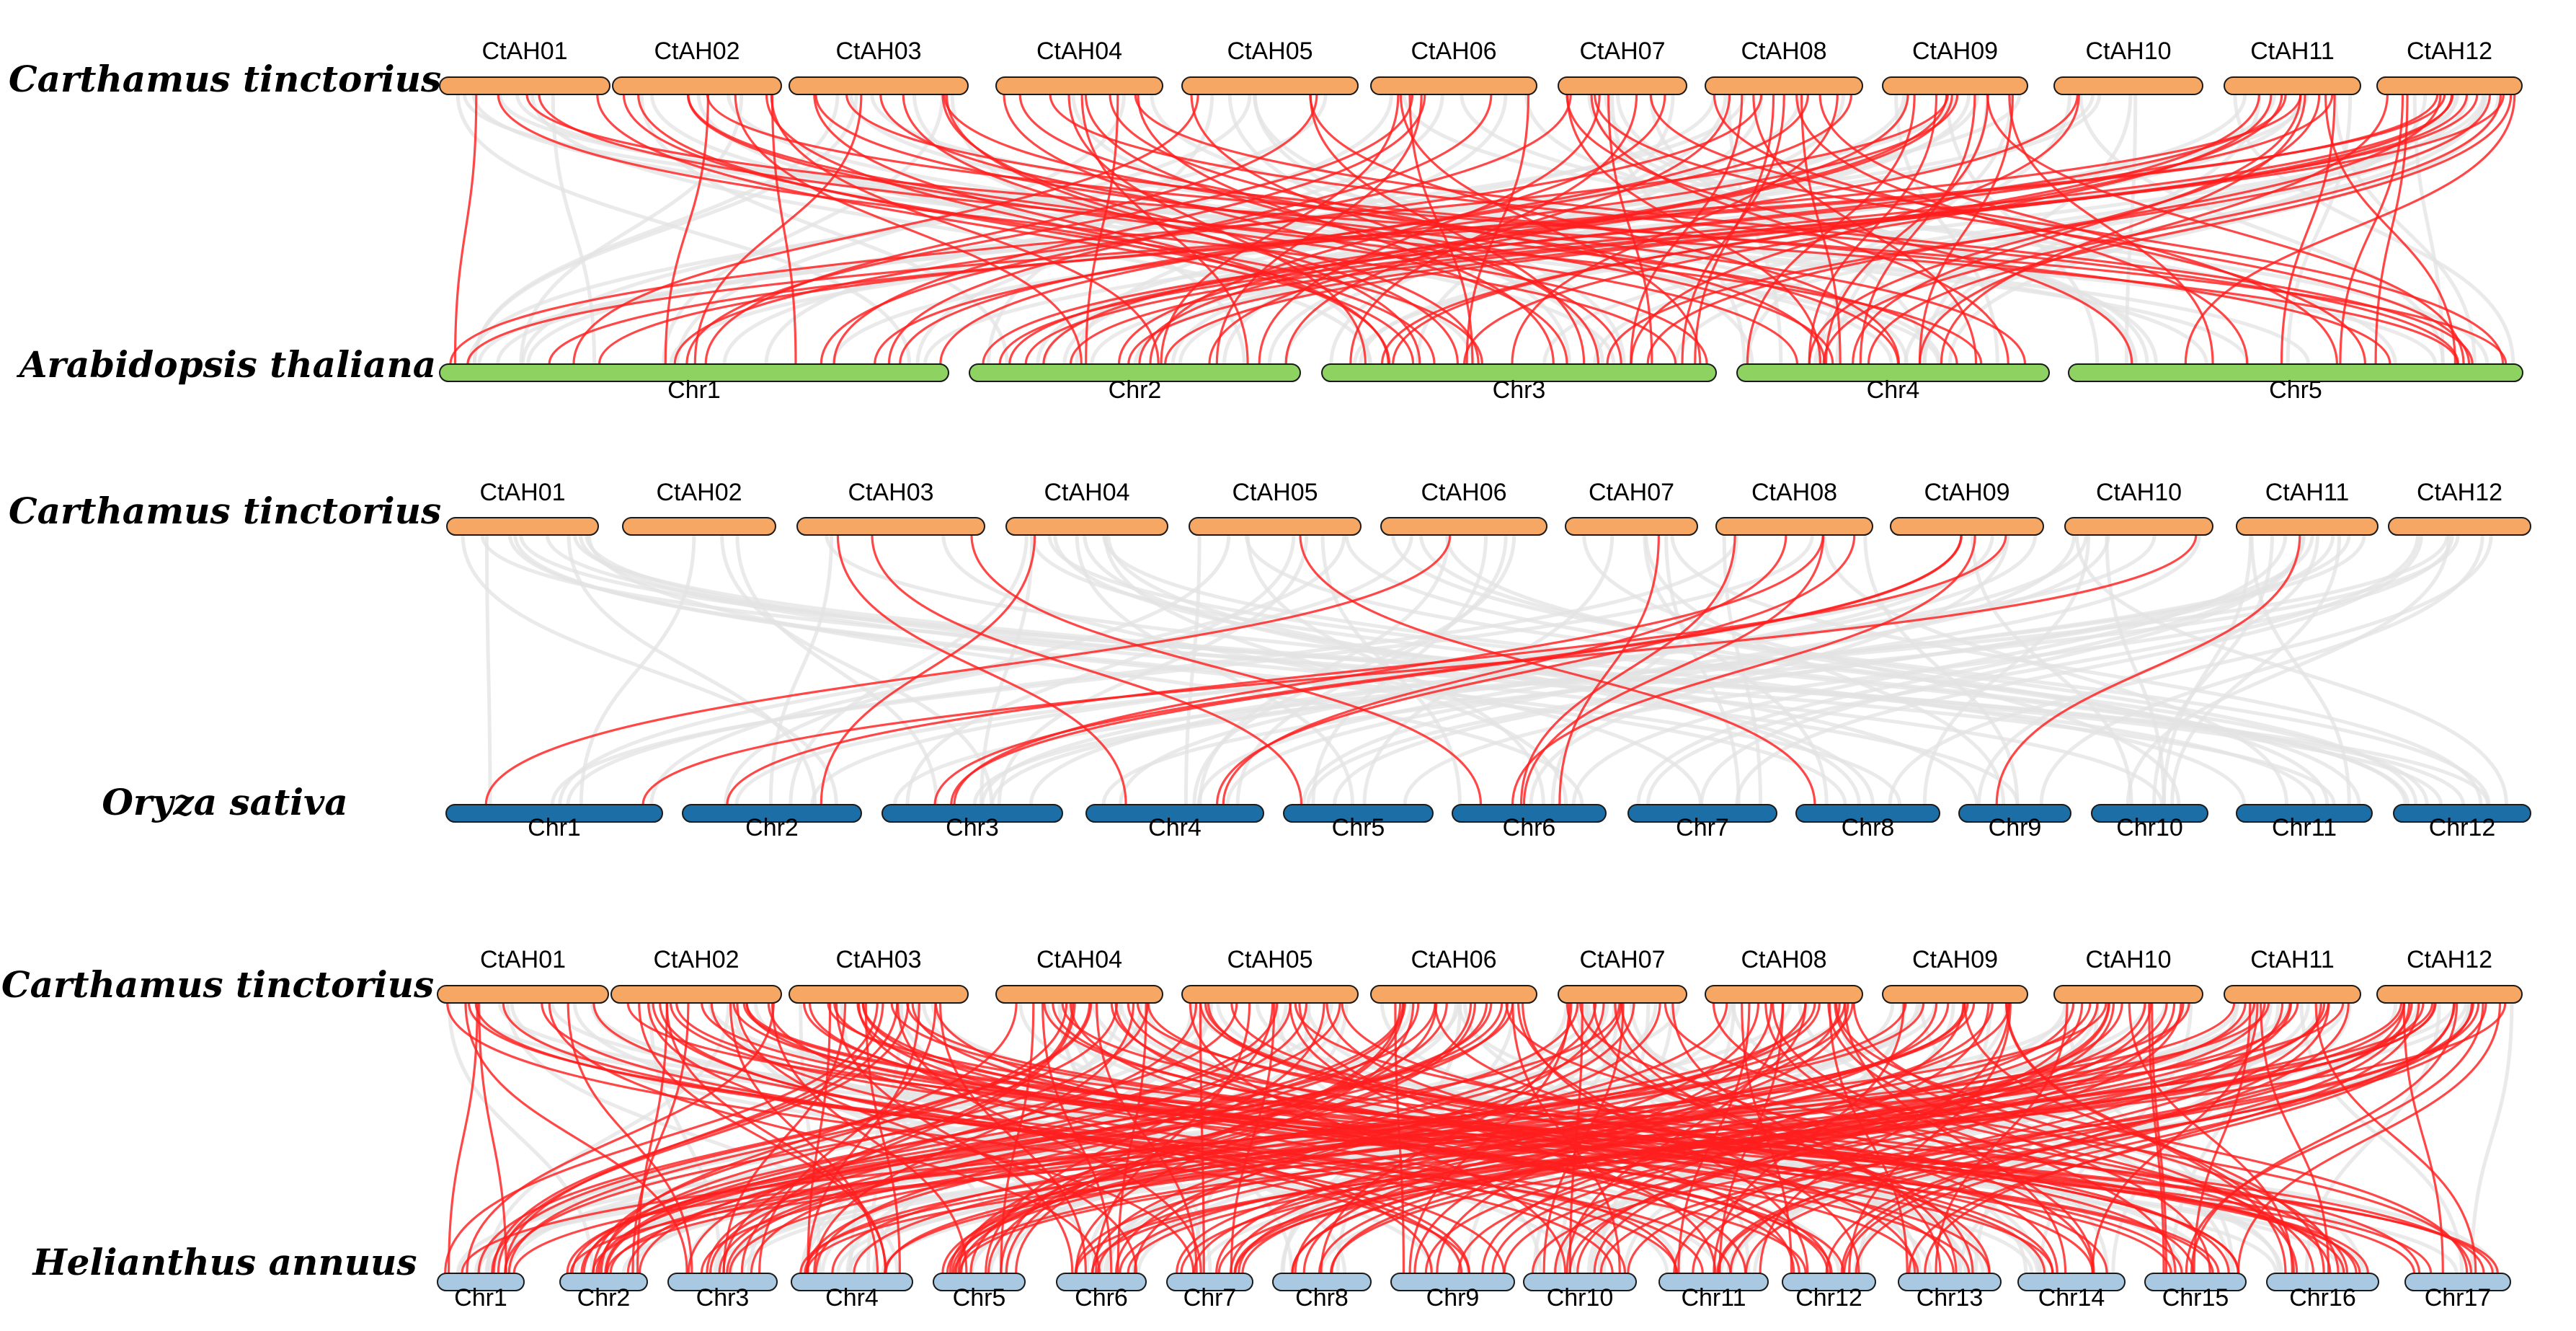 The width and height of the screenshot is (2576, 1331). I want to click on top-chromosome-label: CtAH06, so click(1453, 51).